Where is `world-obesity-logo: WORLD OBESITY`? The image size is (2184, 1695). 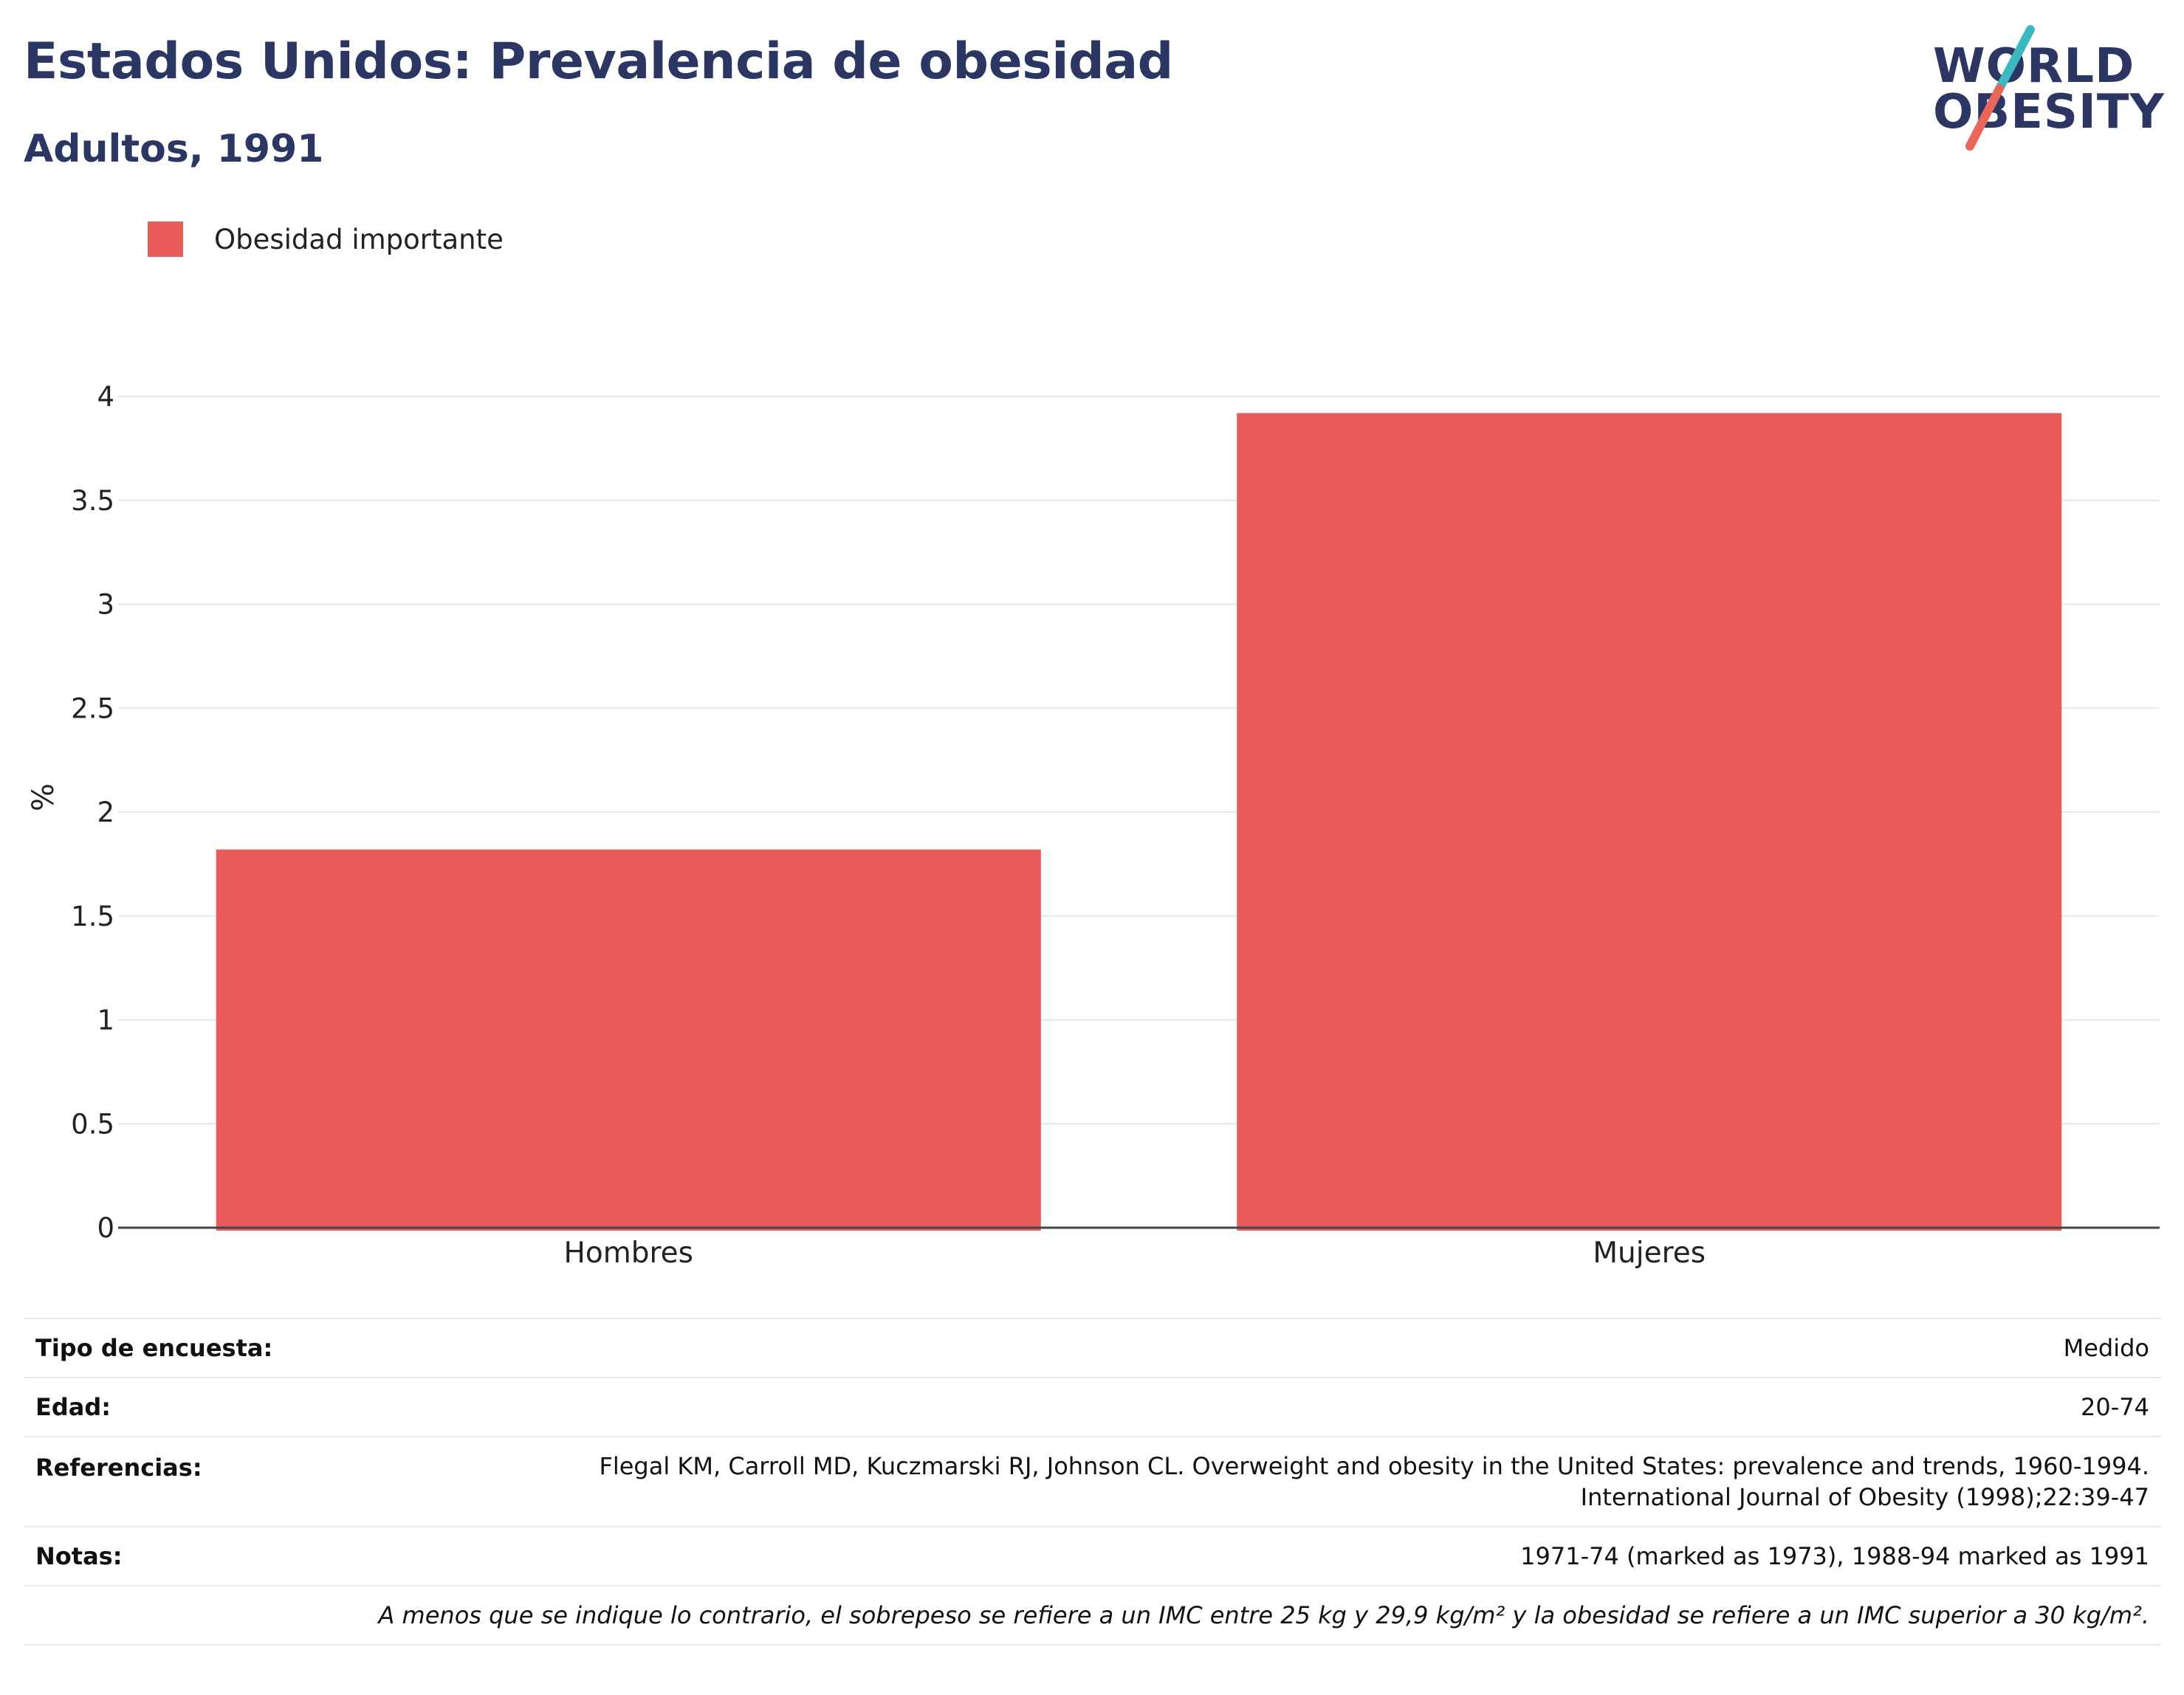
world-obesity-logo: WORLD OBESITY is located at coordinates (2043, 88).